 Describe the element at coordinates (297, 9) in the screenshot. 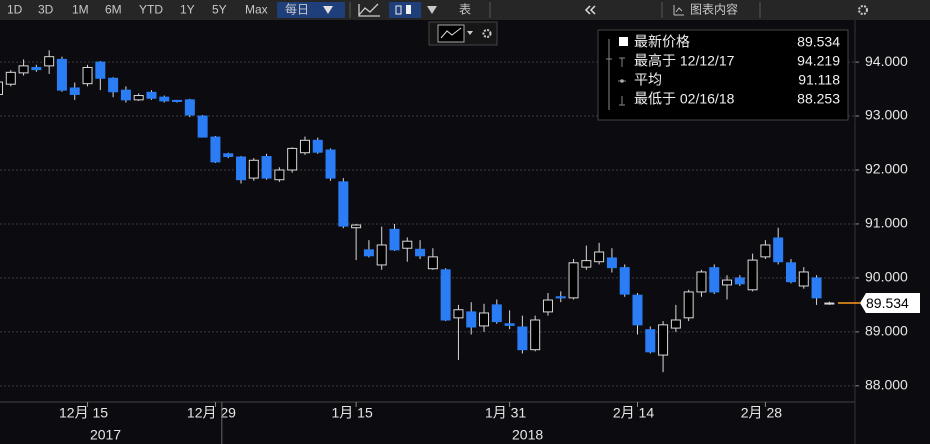

I see `frequency-label: 每日` at that location.